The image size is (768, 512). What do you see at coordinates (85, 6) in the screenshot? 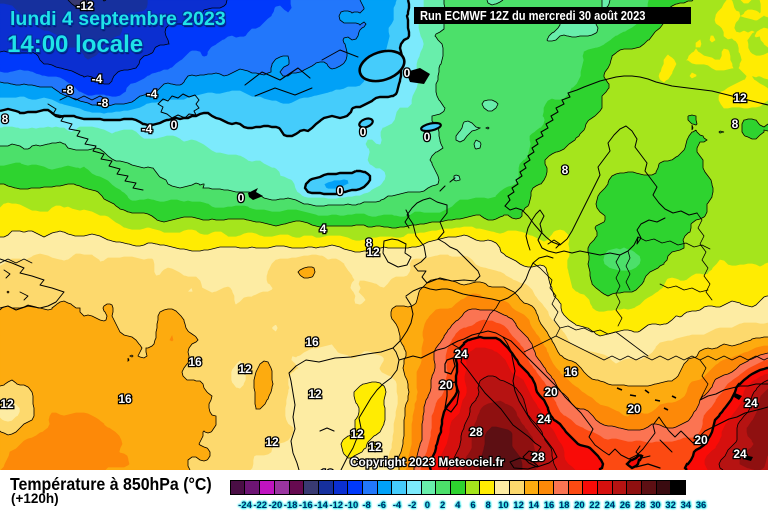
I see `svg-text: -12` at bounding box center [85, 6].